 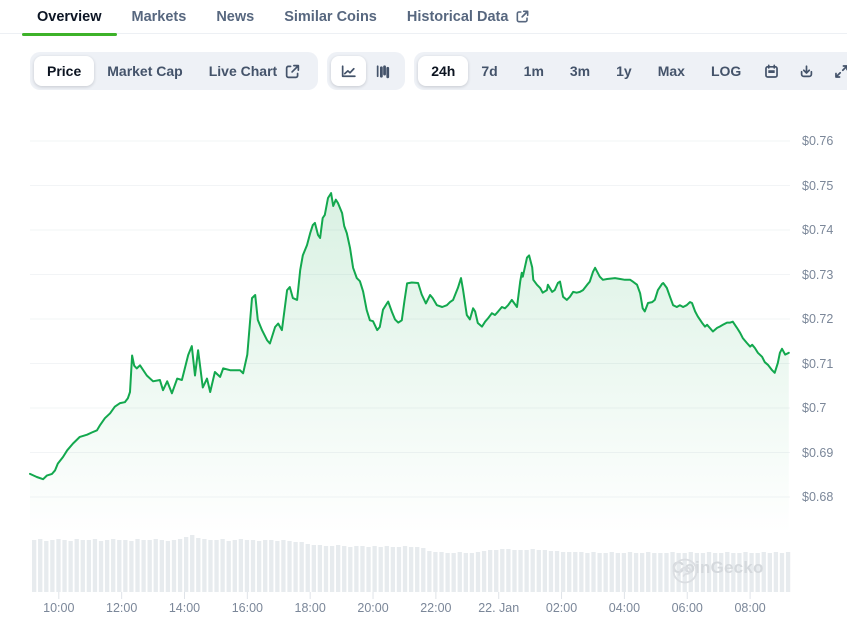 What do you see at coordinates (247, 608) in the screenshot?
I see `x-axis-label: 16:00` at bounding box center [247, 608].